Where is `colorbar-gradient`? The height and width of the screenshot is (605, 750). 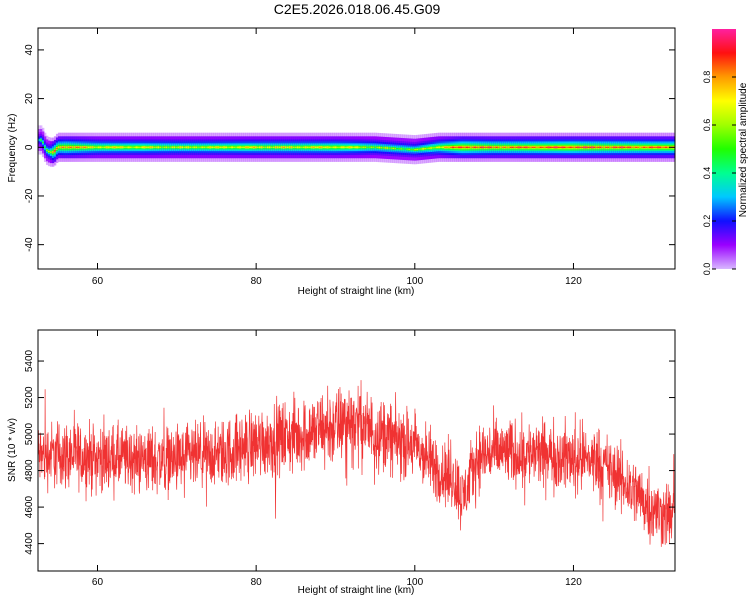 colorbar-gradient is located at coordinates (724, 149).